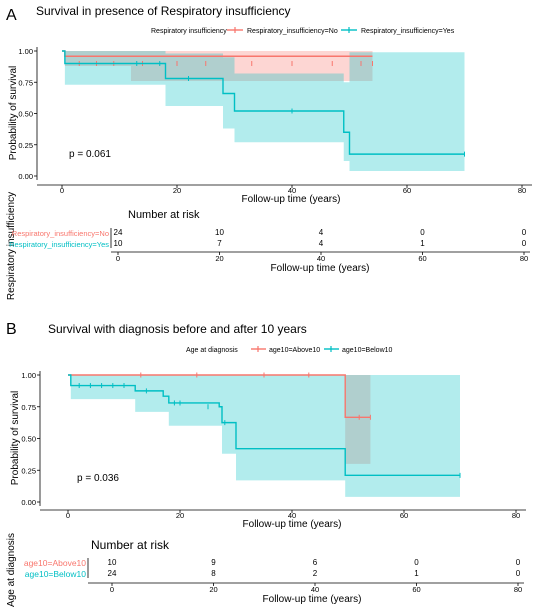 Image resolution: width=550 pixels, height=608 pixels. What do you see at coordinates (212, 350) in the screenshot?
I see `panel-b-legend-title: Age at diagnosis` at bounding box center [212, 350].